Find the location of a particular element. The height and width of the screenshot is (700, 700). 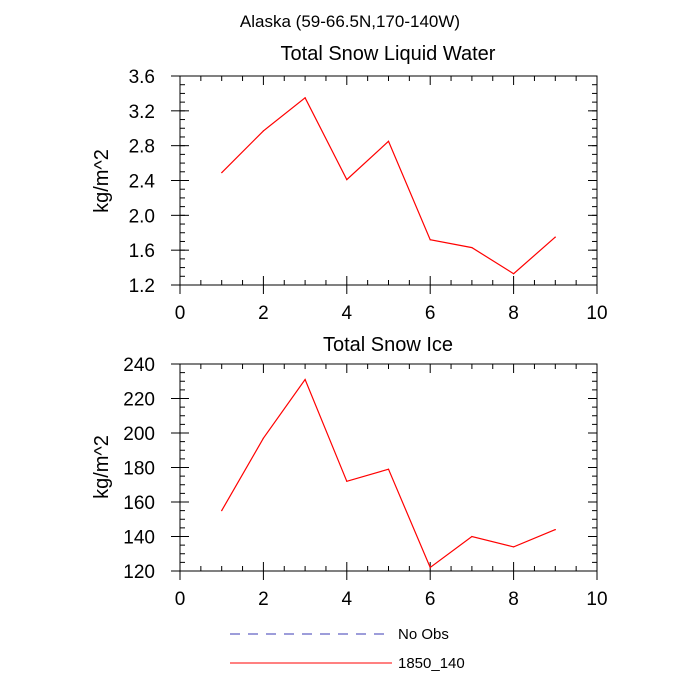

y-tick-label: 200 is located at coordinates (139, 434).